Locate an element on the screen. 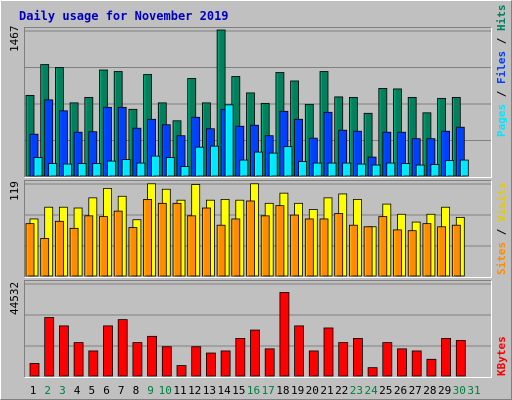  x-tick-label: 8 is located at coordinates (136, 390).